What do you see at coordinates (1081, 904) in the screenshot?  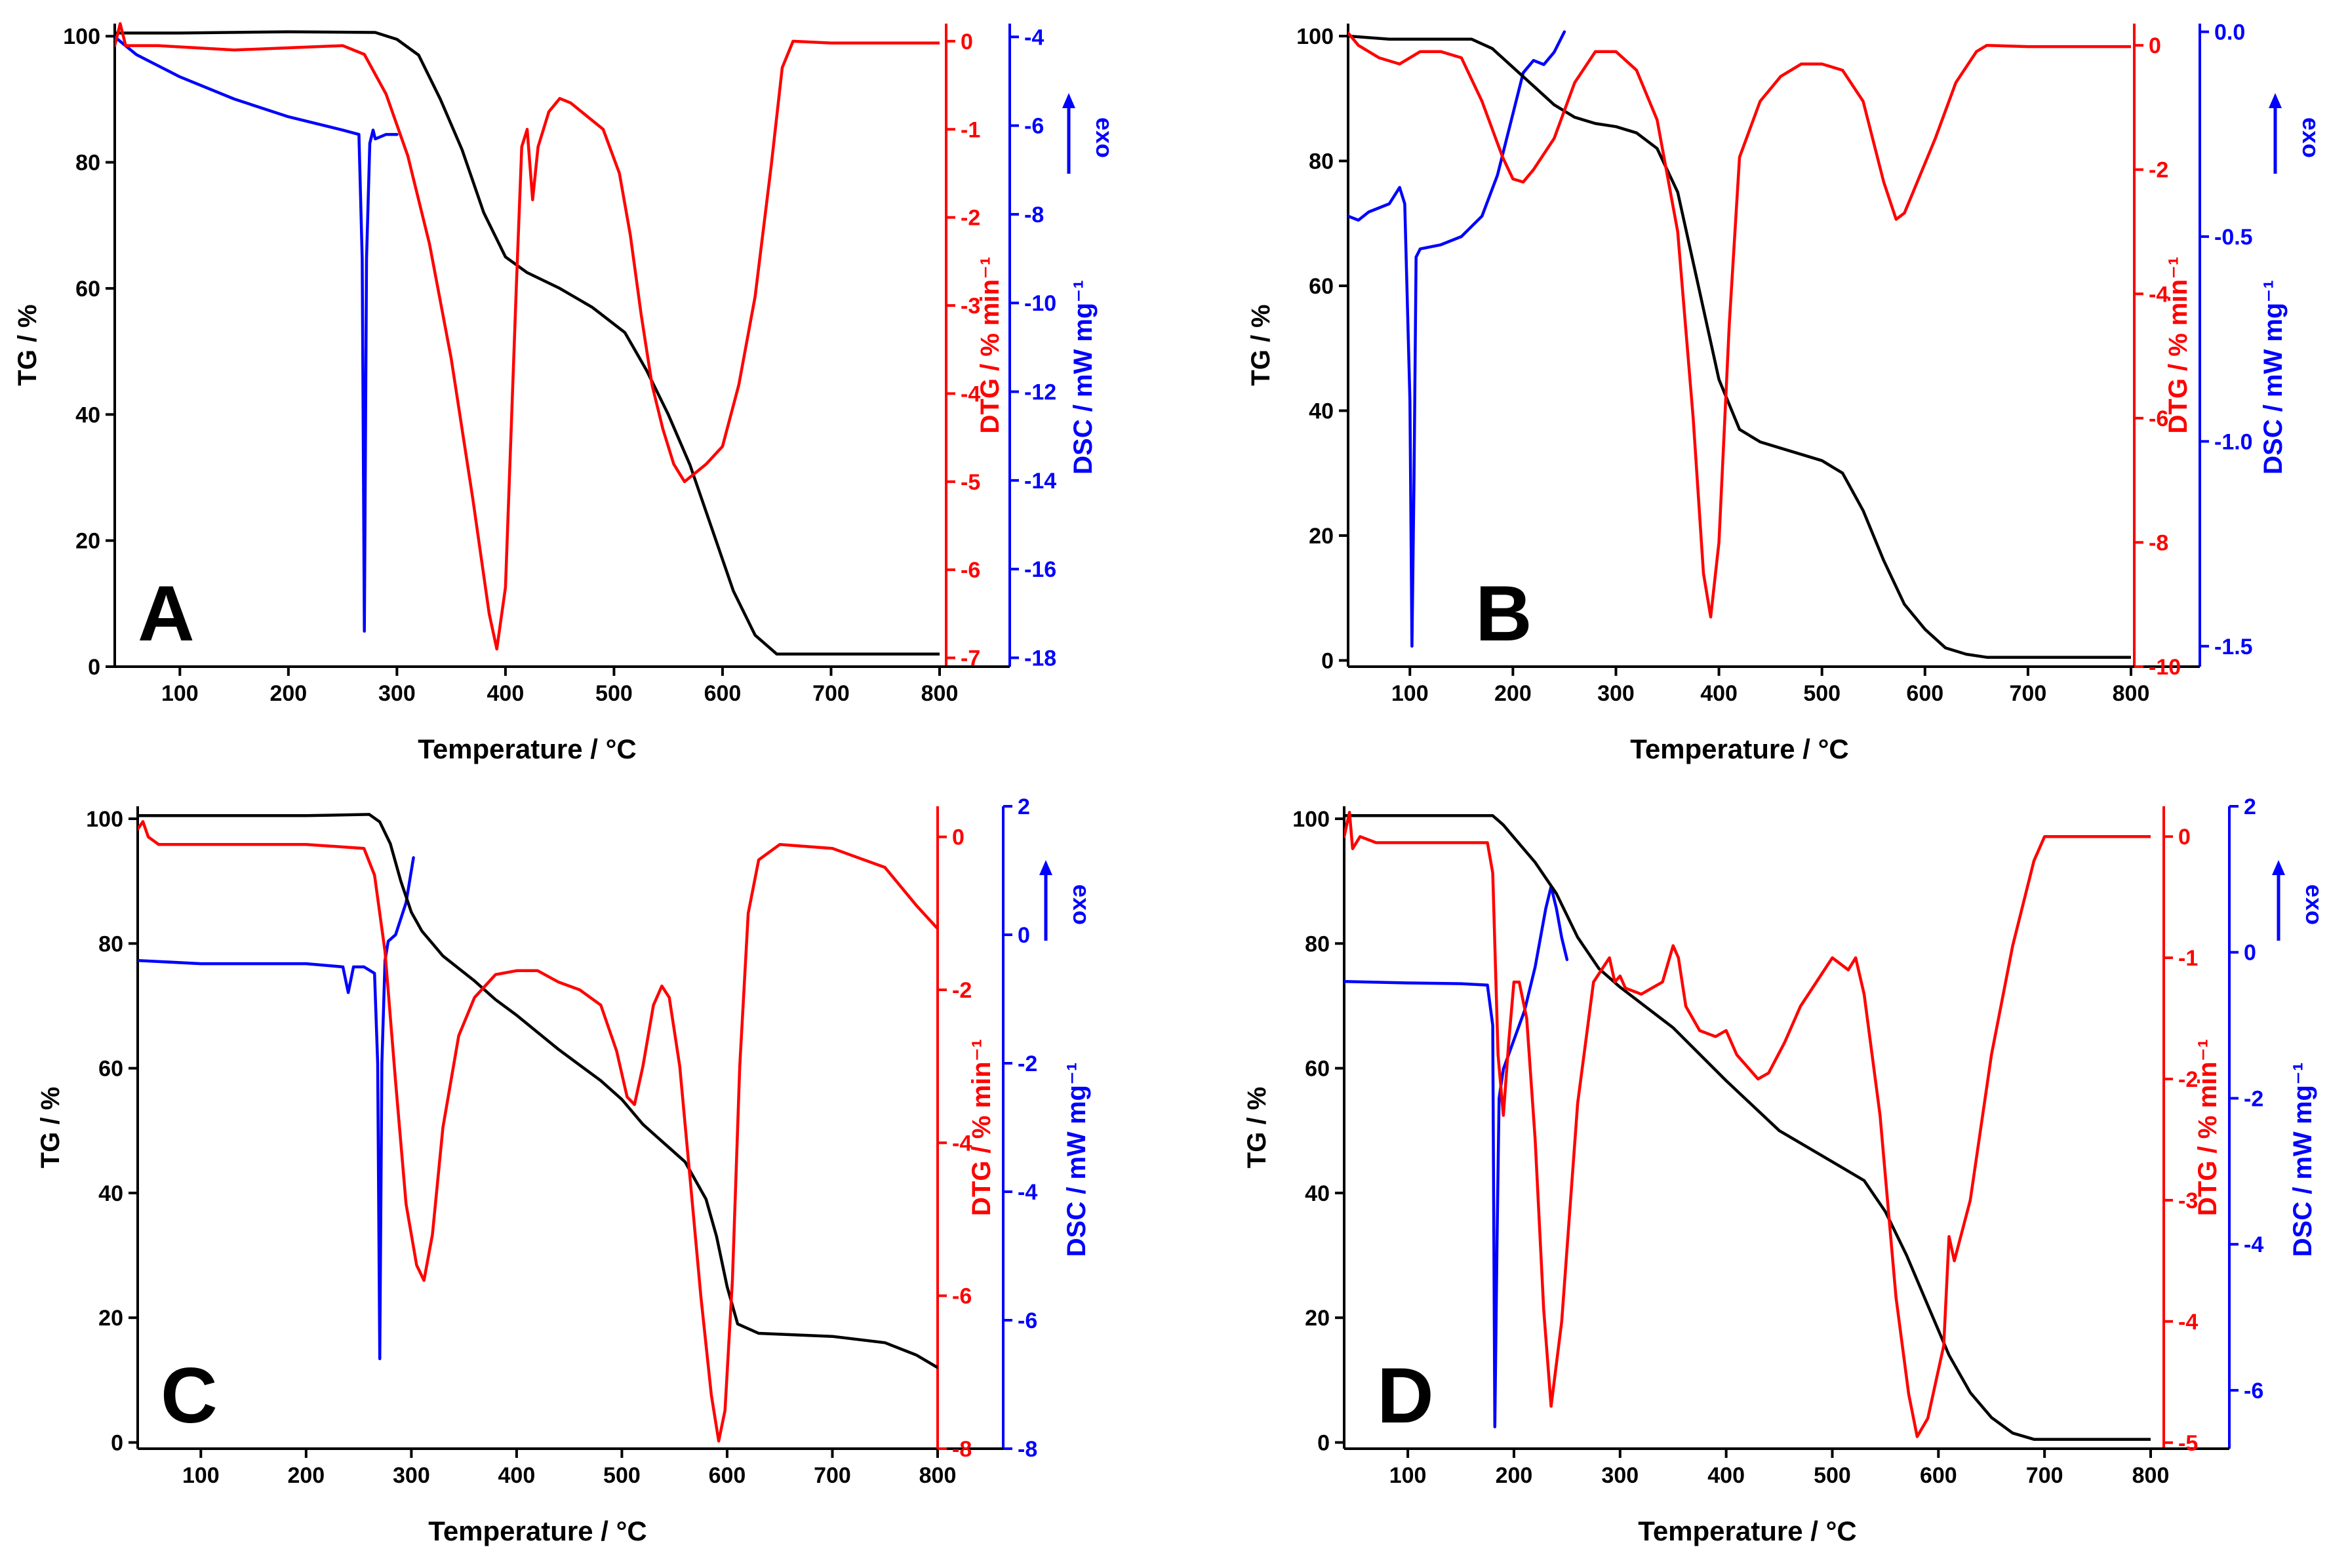 I see `panel-c-exo-label: exo` at bounding box center [1081, 904].